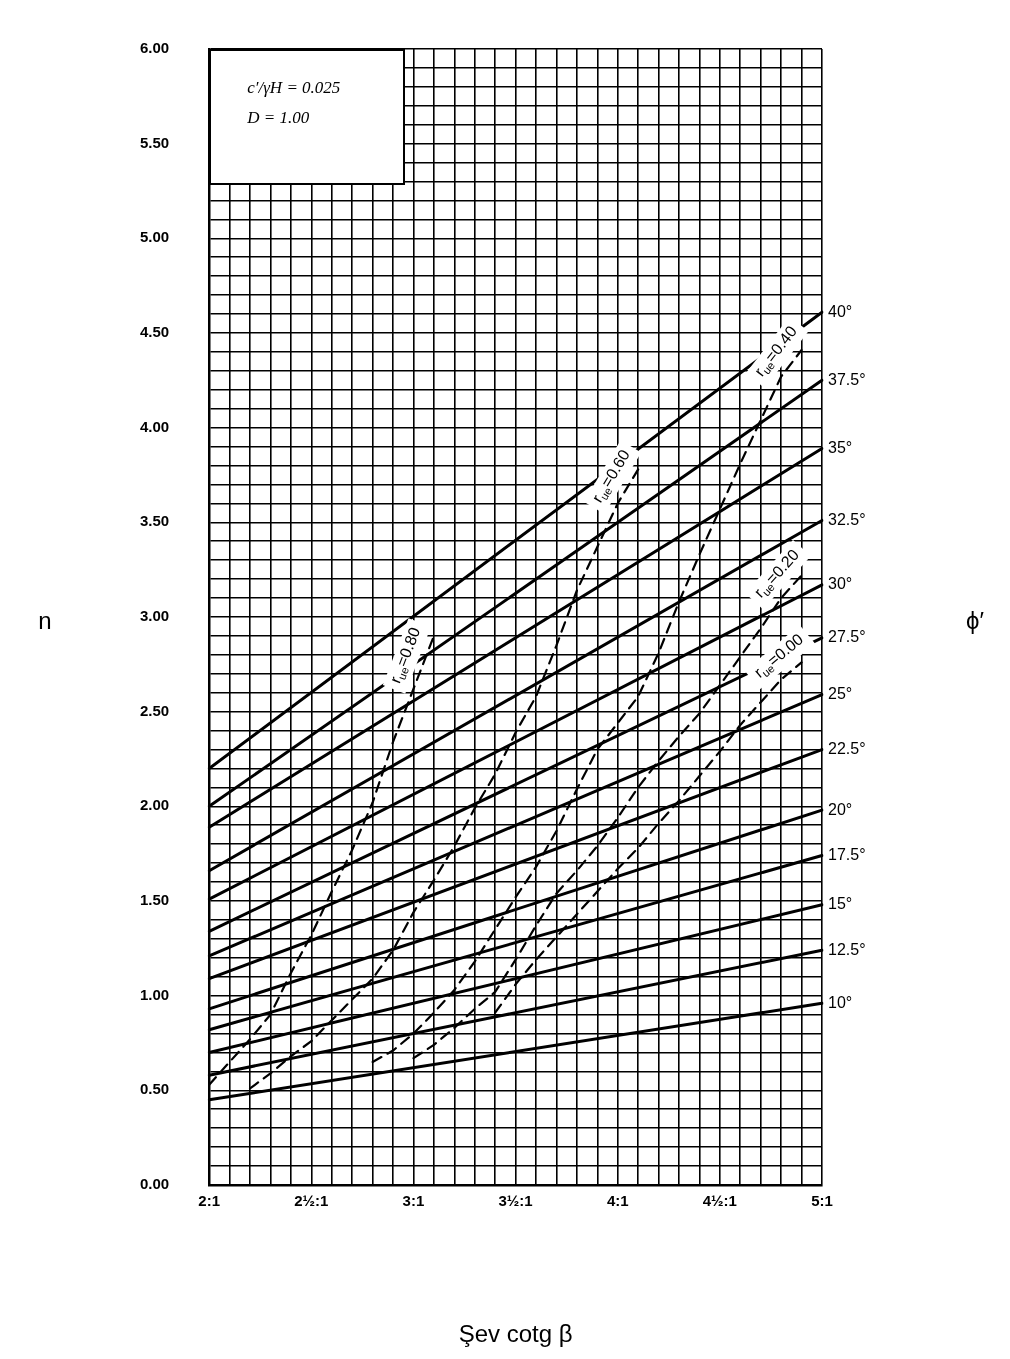  Describe the element at coordinates (294, 88) in the screenshot. I see `annotation: c′/γH = 0.025` at that location.